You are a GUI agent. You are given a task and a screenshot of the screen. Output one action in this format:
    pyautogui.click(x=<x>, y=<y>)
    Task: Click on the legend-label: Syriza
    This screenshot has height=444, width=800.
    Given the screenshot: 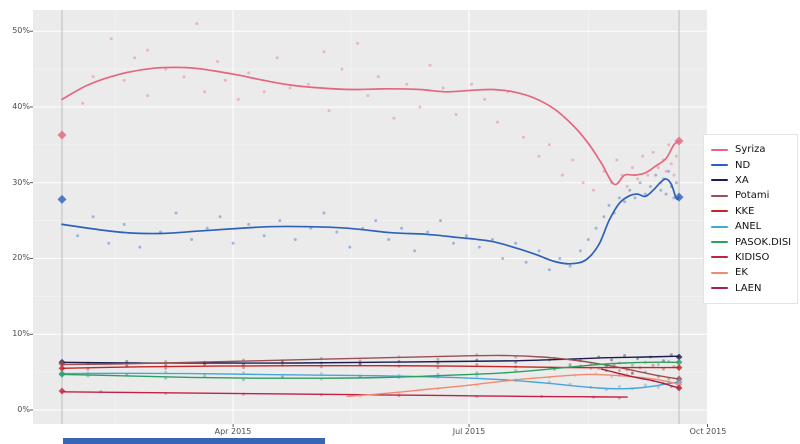 What is the action you would take?
    pyautogui.click(x=750, y=150)
    